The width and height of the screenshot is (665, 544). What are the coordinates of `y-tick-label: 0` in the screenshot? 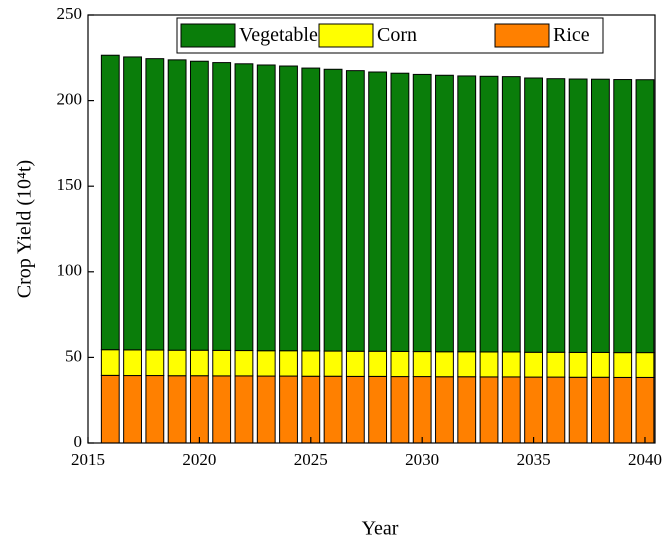 It's located at (78, 441).